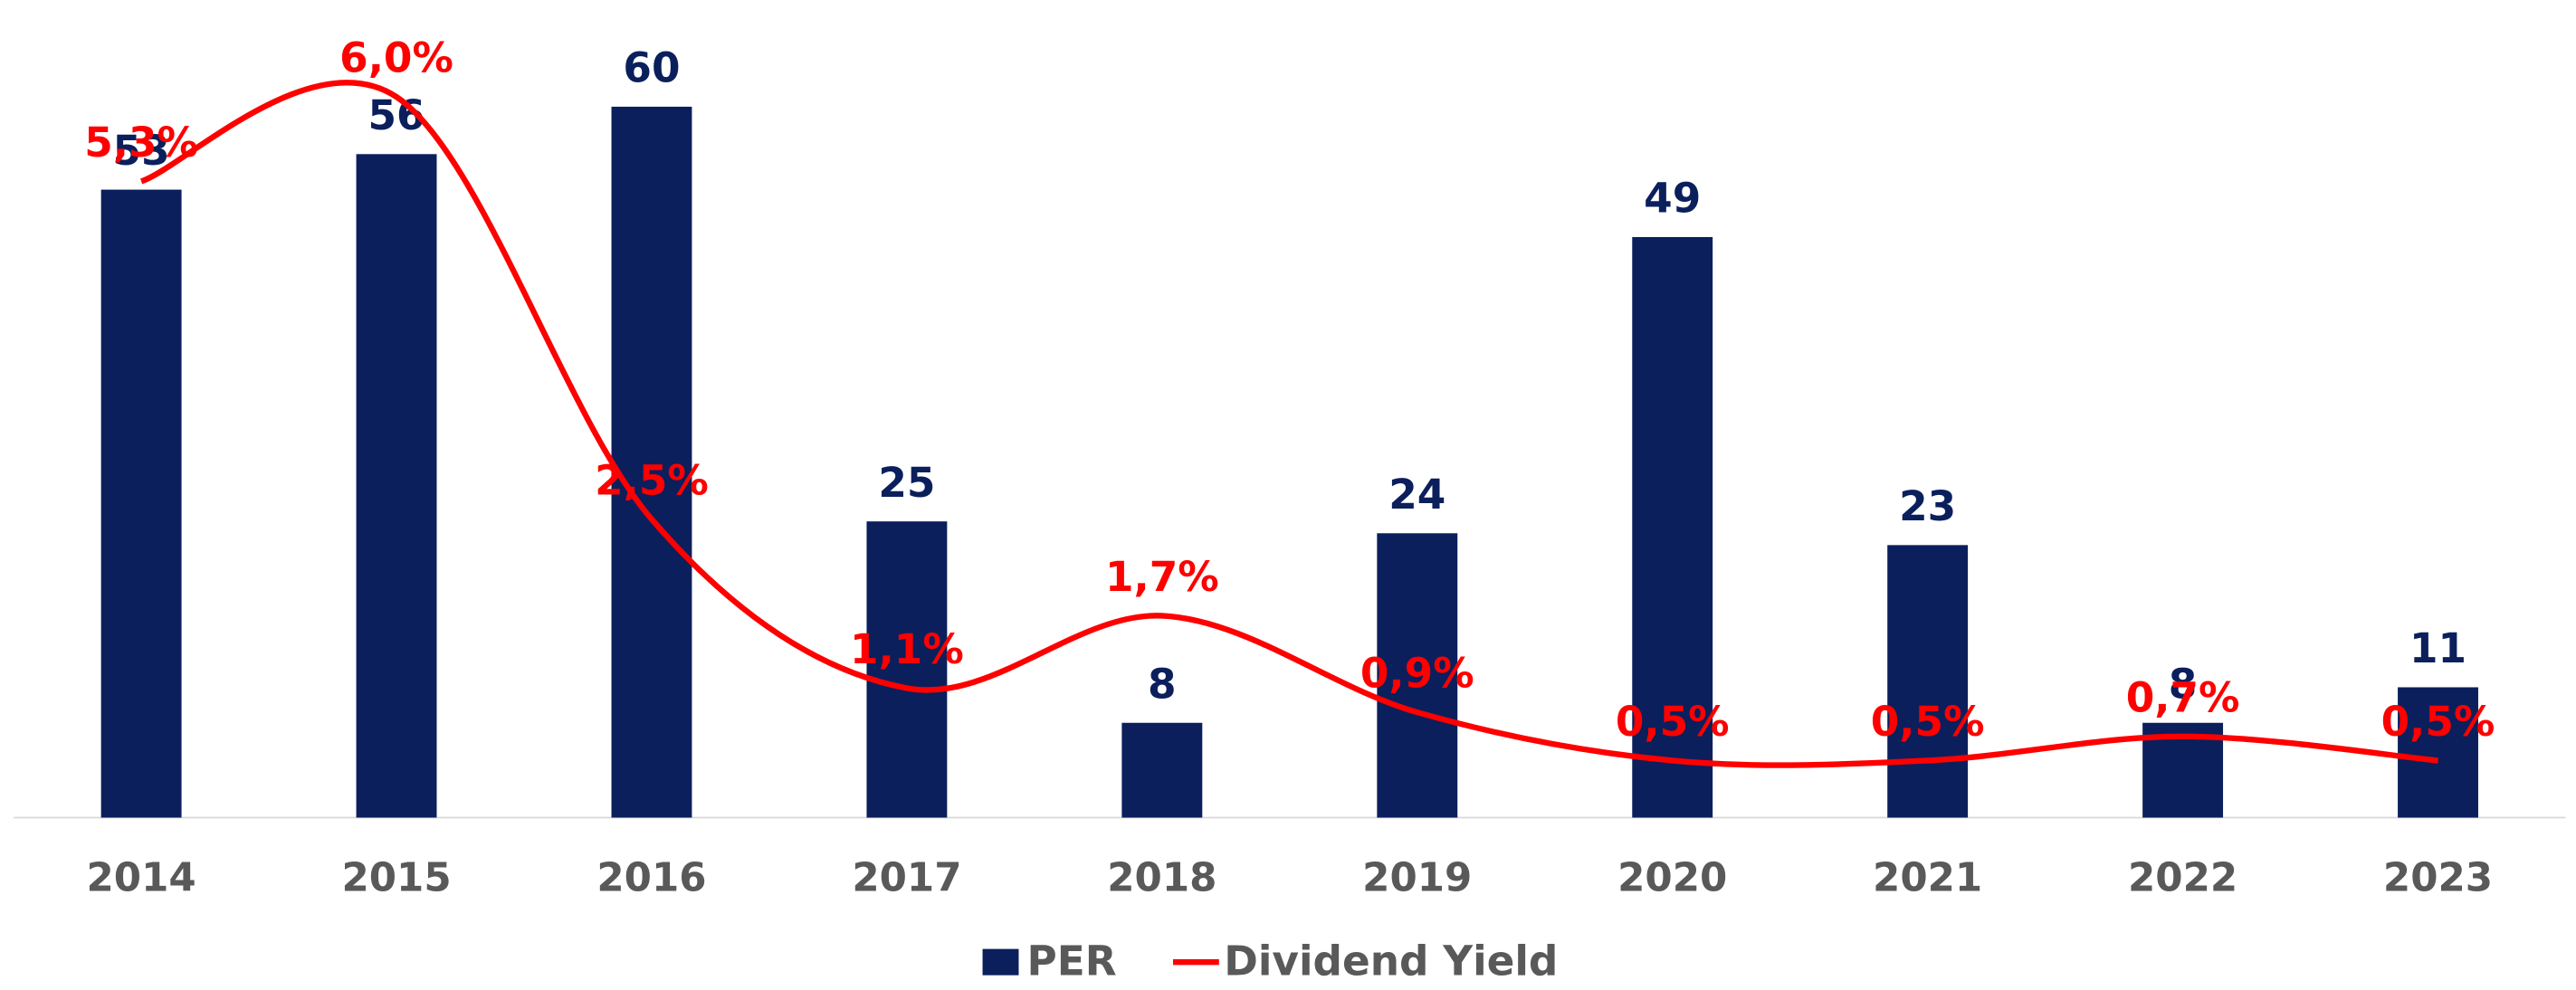 Image resolution: width=2576 pixels, height=990 pixels. I want to click on bar-label: 11, so click(2437, 648).